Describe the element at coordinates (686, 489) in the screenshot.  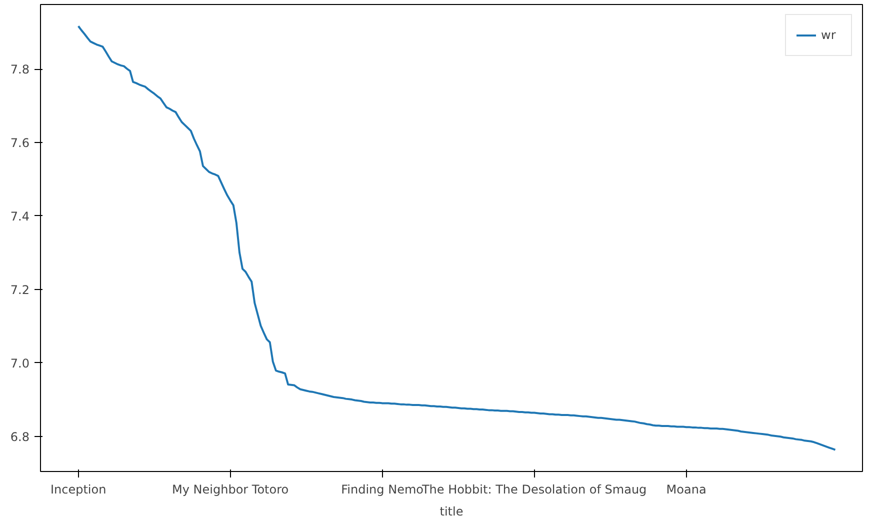
I see `x-tick-label: Moana` at that location.